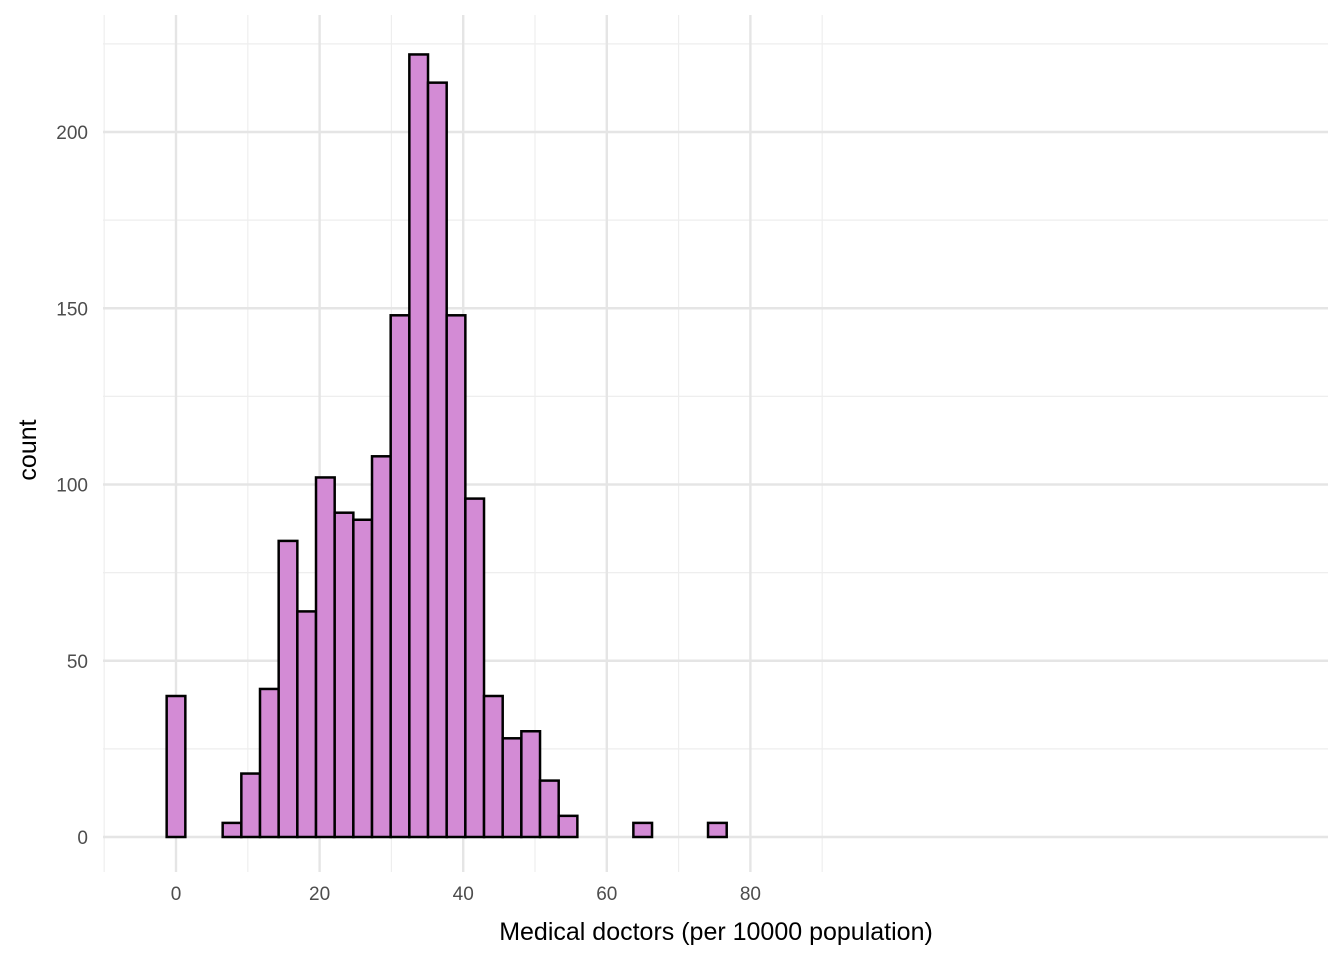  I want to click on y-tick-label: 150, so click(72, 309).